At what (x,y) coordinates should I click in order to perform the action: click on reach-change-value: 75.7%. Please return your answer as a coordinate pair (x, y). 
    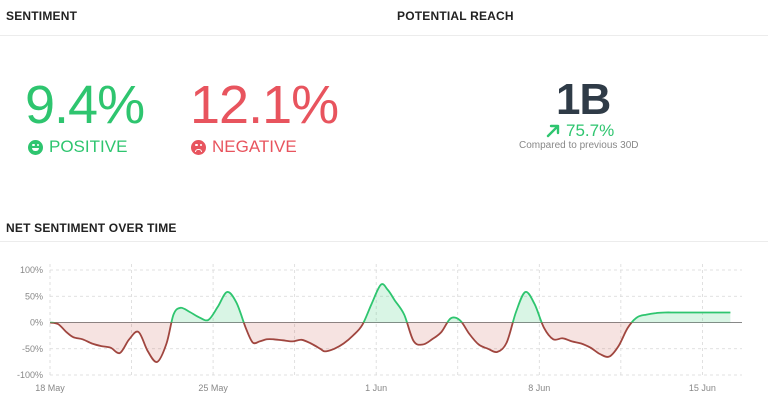
    Looking at the image, I should click on (590, 130).